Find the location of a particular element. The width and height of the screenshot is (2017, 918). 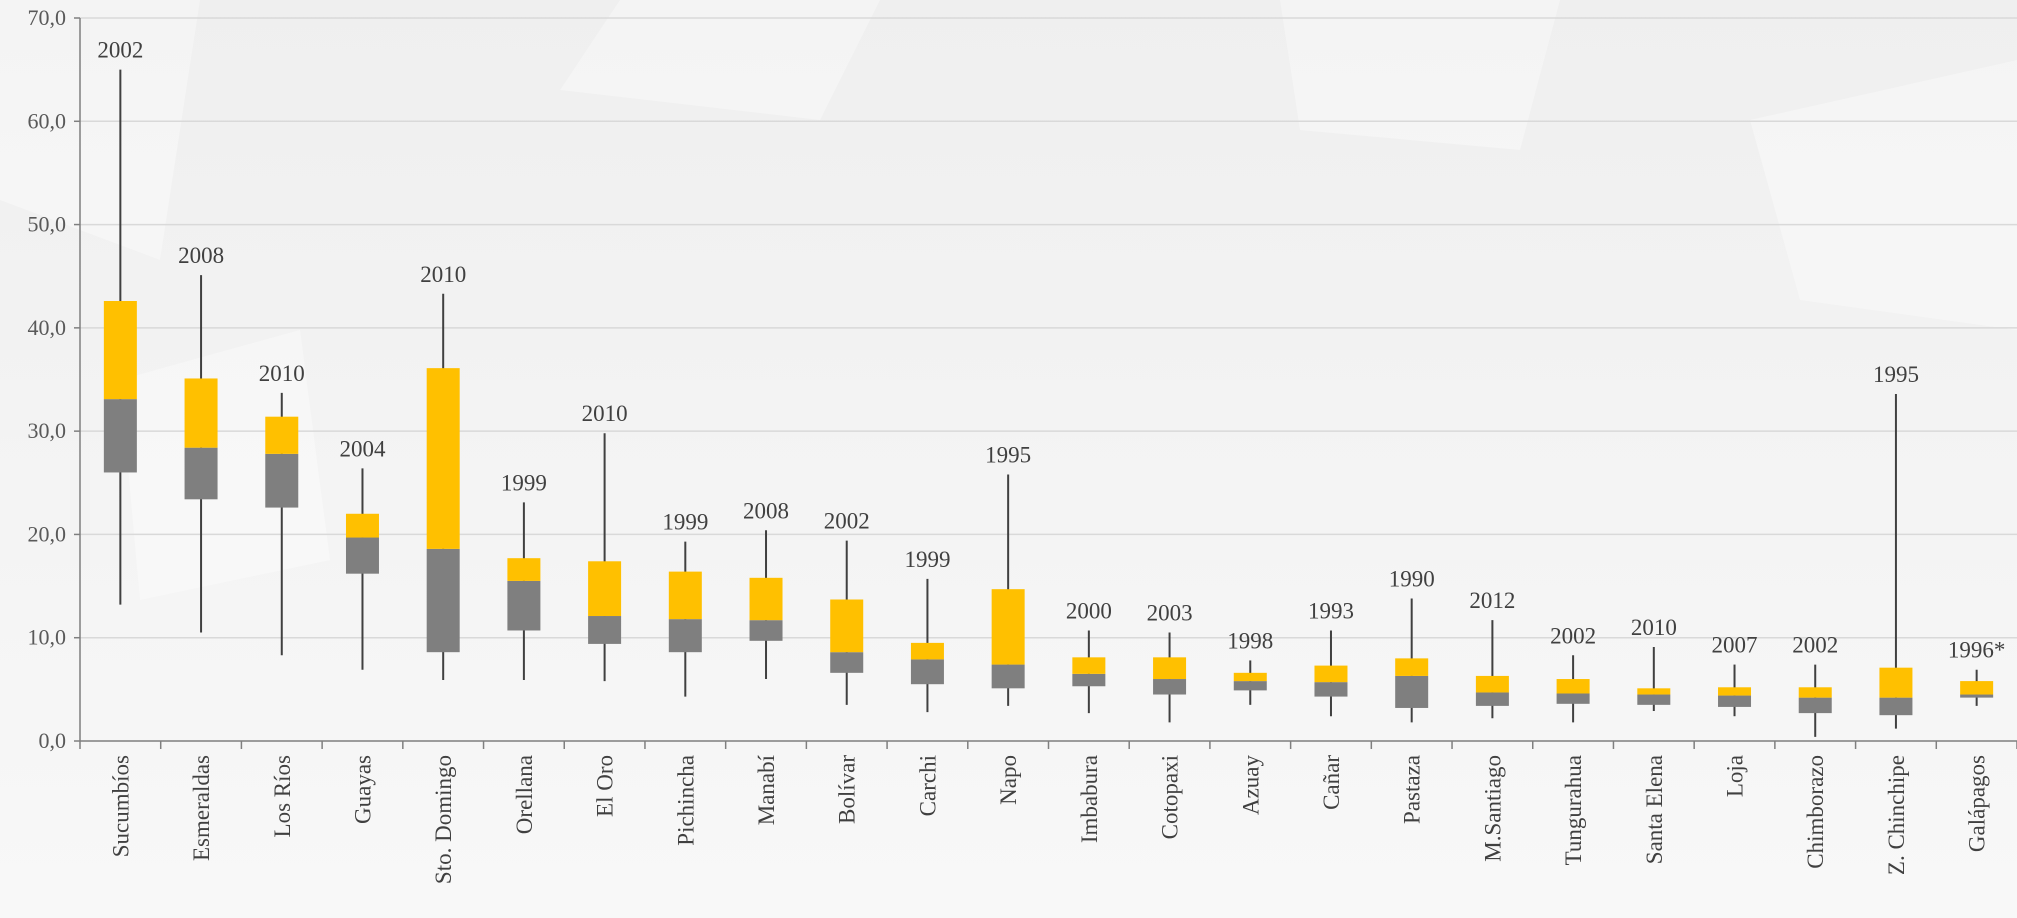

category-label: Azuay is located at coordinates (1250, 785).